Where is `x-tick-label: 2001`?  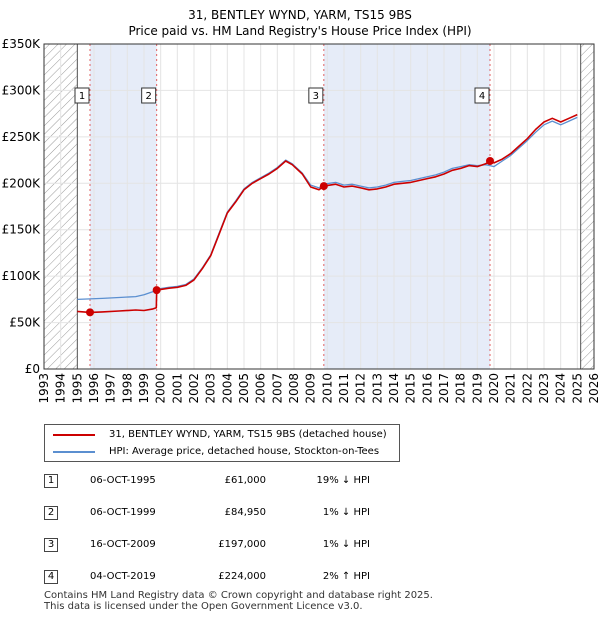 x-tick-label: 2001 is located at coordinates (177, 388).